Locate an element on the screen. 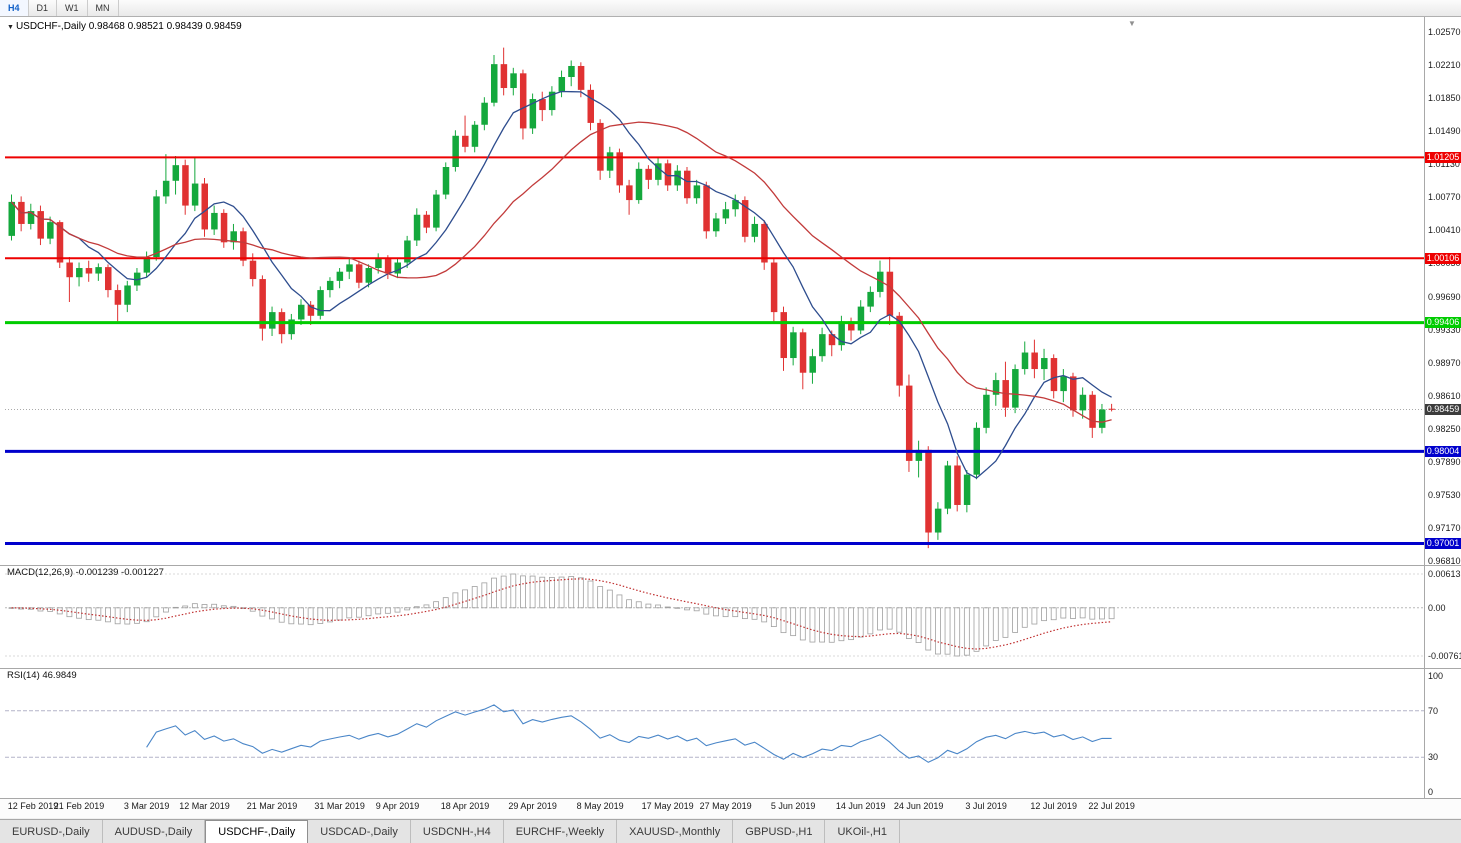 This screenshot has width=1461, height=843. timeframe-button-w1: W1 is located at coordinates (72, 8).